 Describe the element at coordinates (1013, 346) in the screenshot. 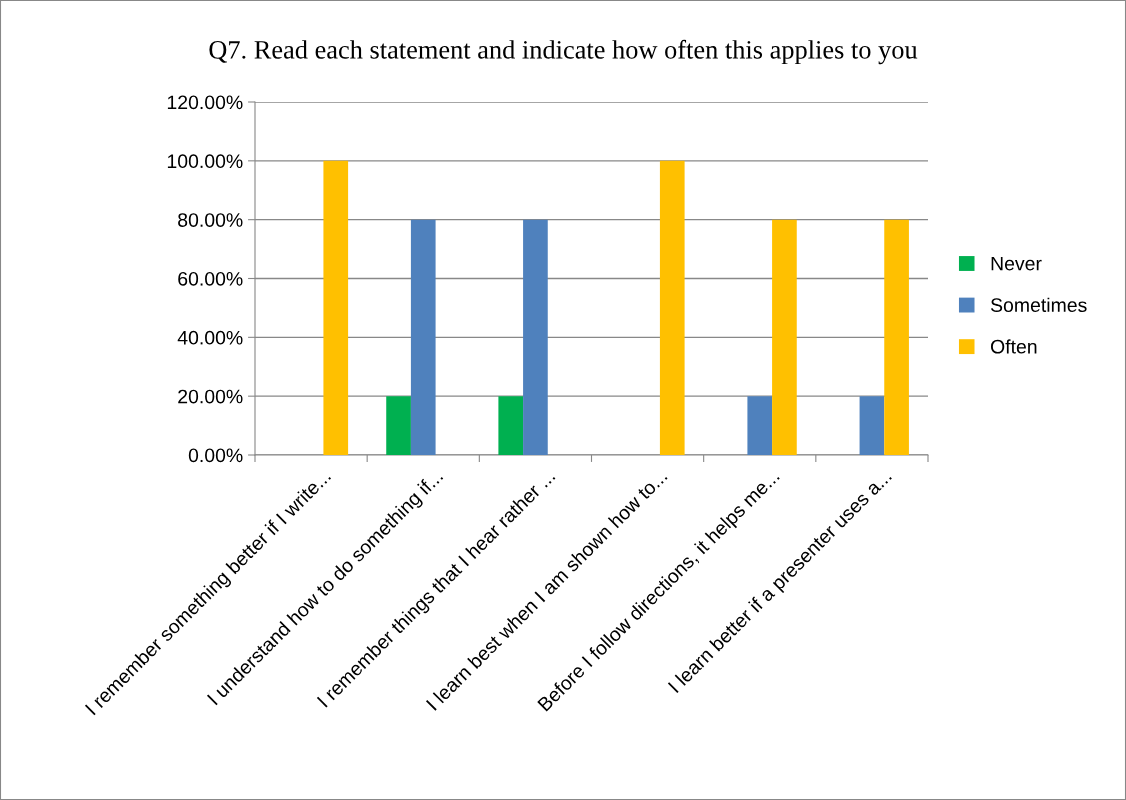

I see `legend-label: Often` at that location.